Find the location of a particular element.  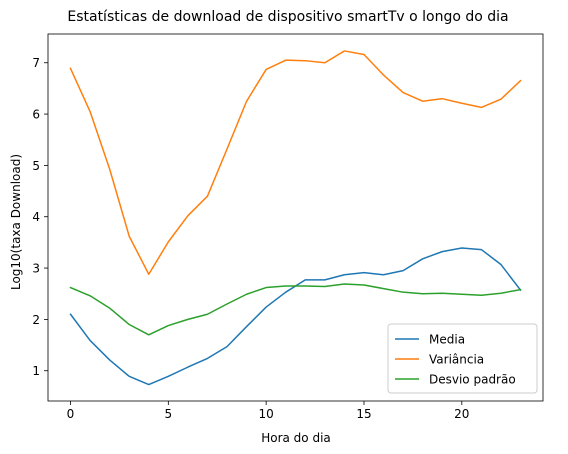

y-tick-label: 7 is located at coordinates (36, 63).